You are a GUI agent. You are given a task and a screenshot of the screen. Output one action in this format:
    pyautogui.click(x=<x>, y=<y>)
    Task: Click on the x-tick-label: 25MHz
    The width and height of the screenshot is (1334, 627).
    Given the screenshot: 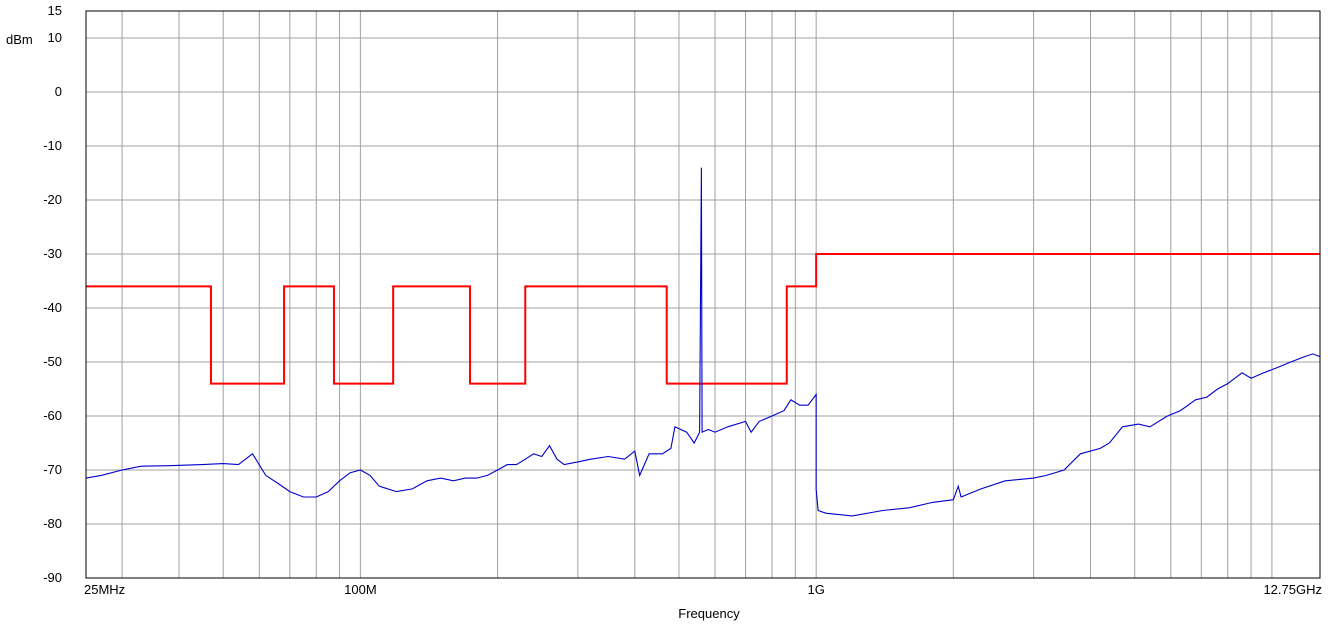 What is the action you would take?
    pyautogui.click(x=104, y=589)
    